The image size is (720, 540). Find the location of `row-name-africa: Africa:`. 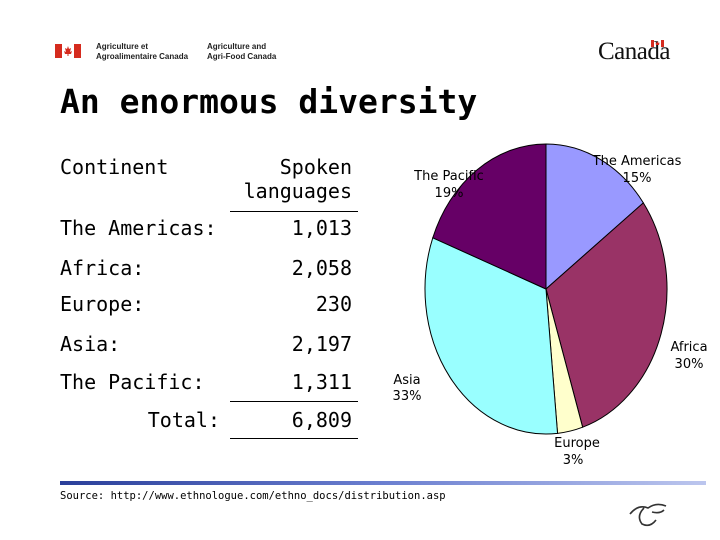

row-name-africa: Africa: is located at coordinates (102, 268).